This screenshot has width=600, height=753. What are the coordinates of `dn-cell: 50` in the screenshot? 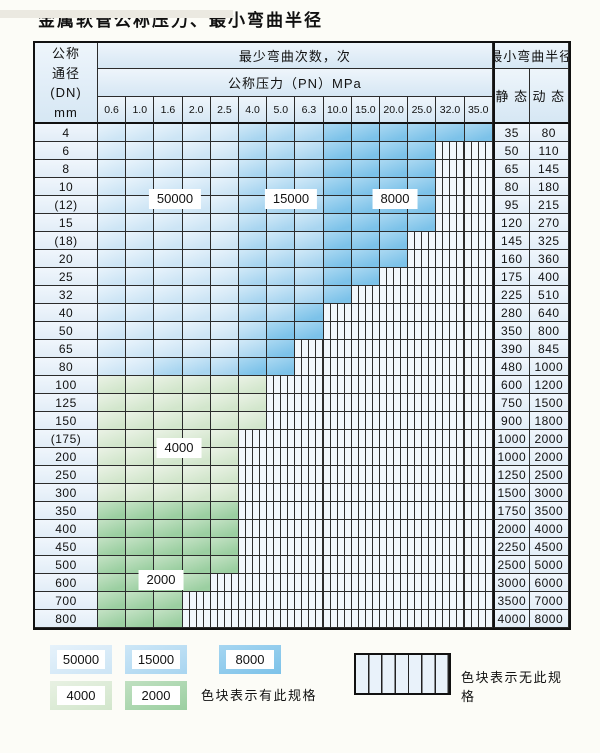 It's located at (66, 331).